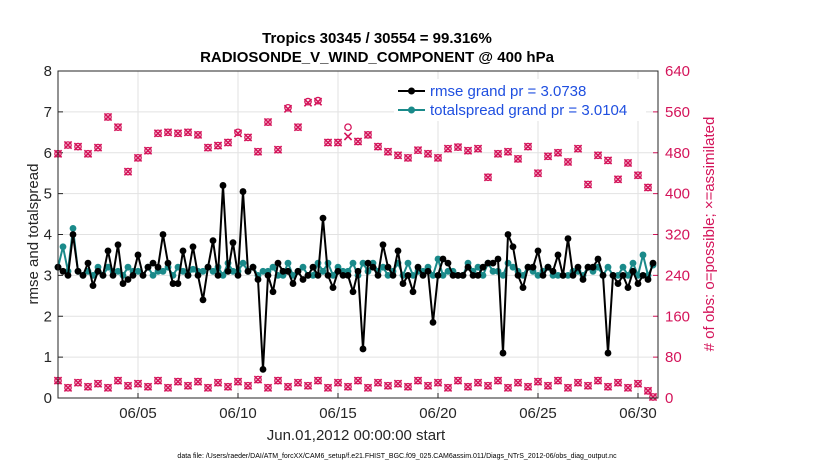  Describe the element at coordinates (353, 144) in the screenshot. I see `series-obs-circle` at that location.